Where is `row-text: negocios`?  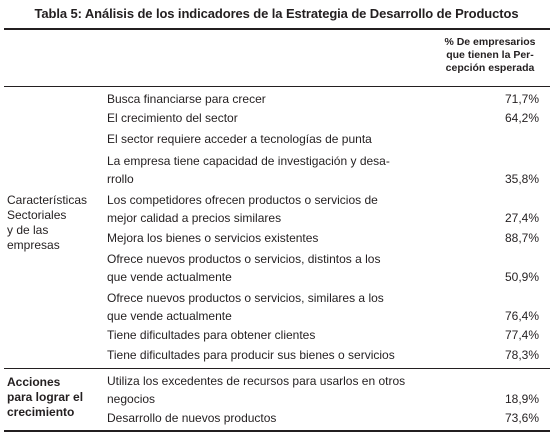
row-text: negocios is located at coordinates (131, 399).